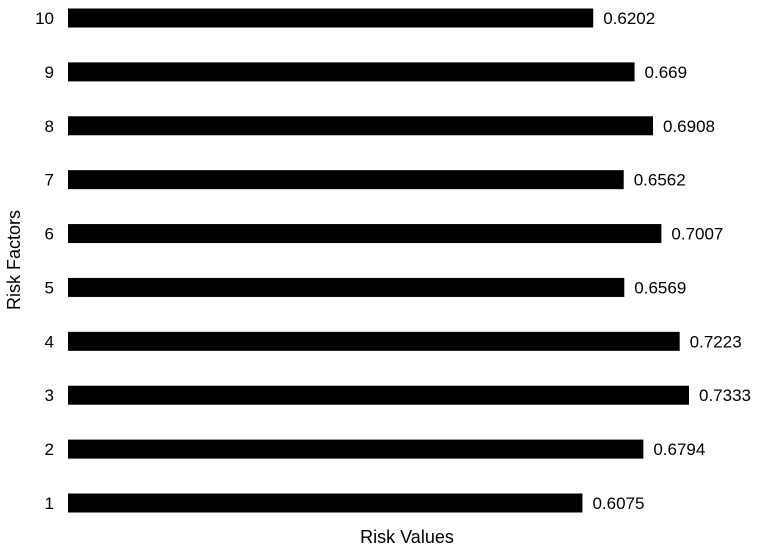 This screenshot has height=547, width=762. Describe the element at coordinates (49, 126) in the screenshot. I see `y-tick-label-8: 8` at that location.